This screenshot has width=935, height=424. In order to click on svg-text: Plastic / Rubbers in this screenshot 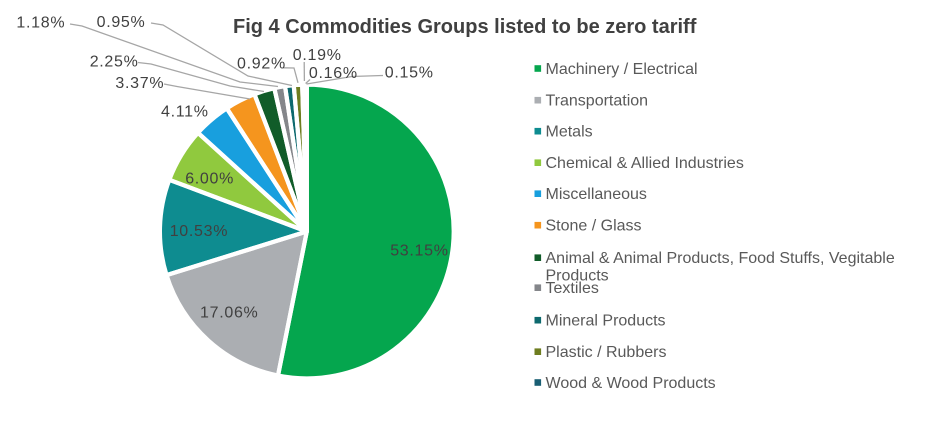, I will do `click(606, 352)`.